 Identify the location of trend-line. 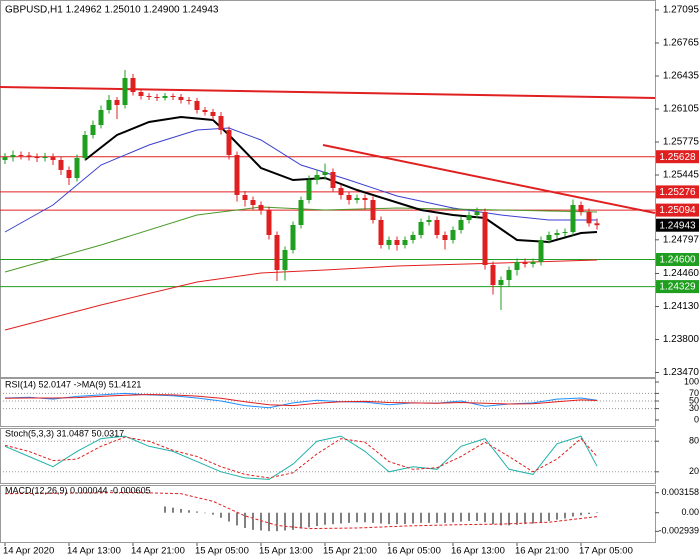
(328, 92).